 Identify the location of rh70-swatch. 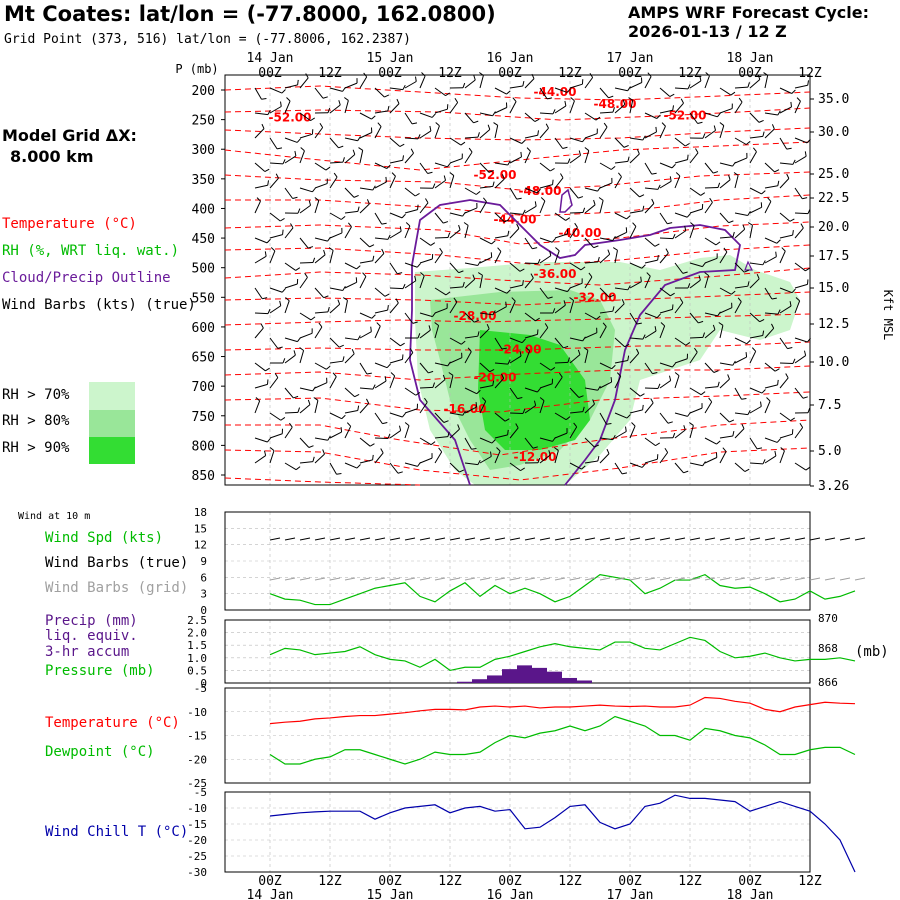
(112, 396).